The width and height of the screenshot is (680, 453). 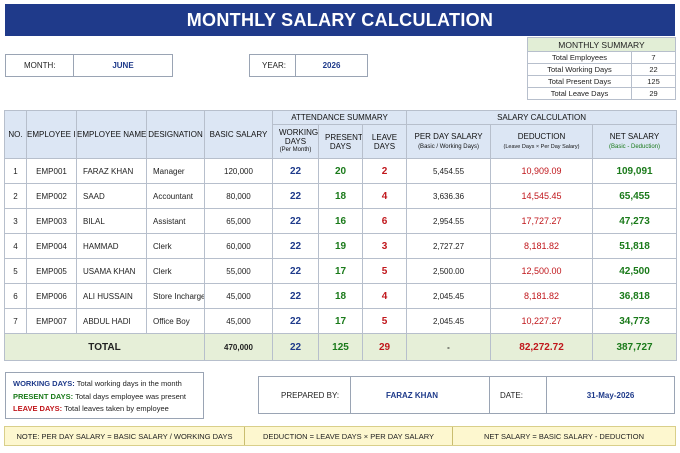 What do you see at coordinates (449, 221) in the screenshot?
I see `cell-per-day-salary: 2,954.55` at bounding box center [449, 221].